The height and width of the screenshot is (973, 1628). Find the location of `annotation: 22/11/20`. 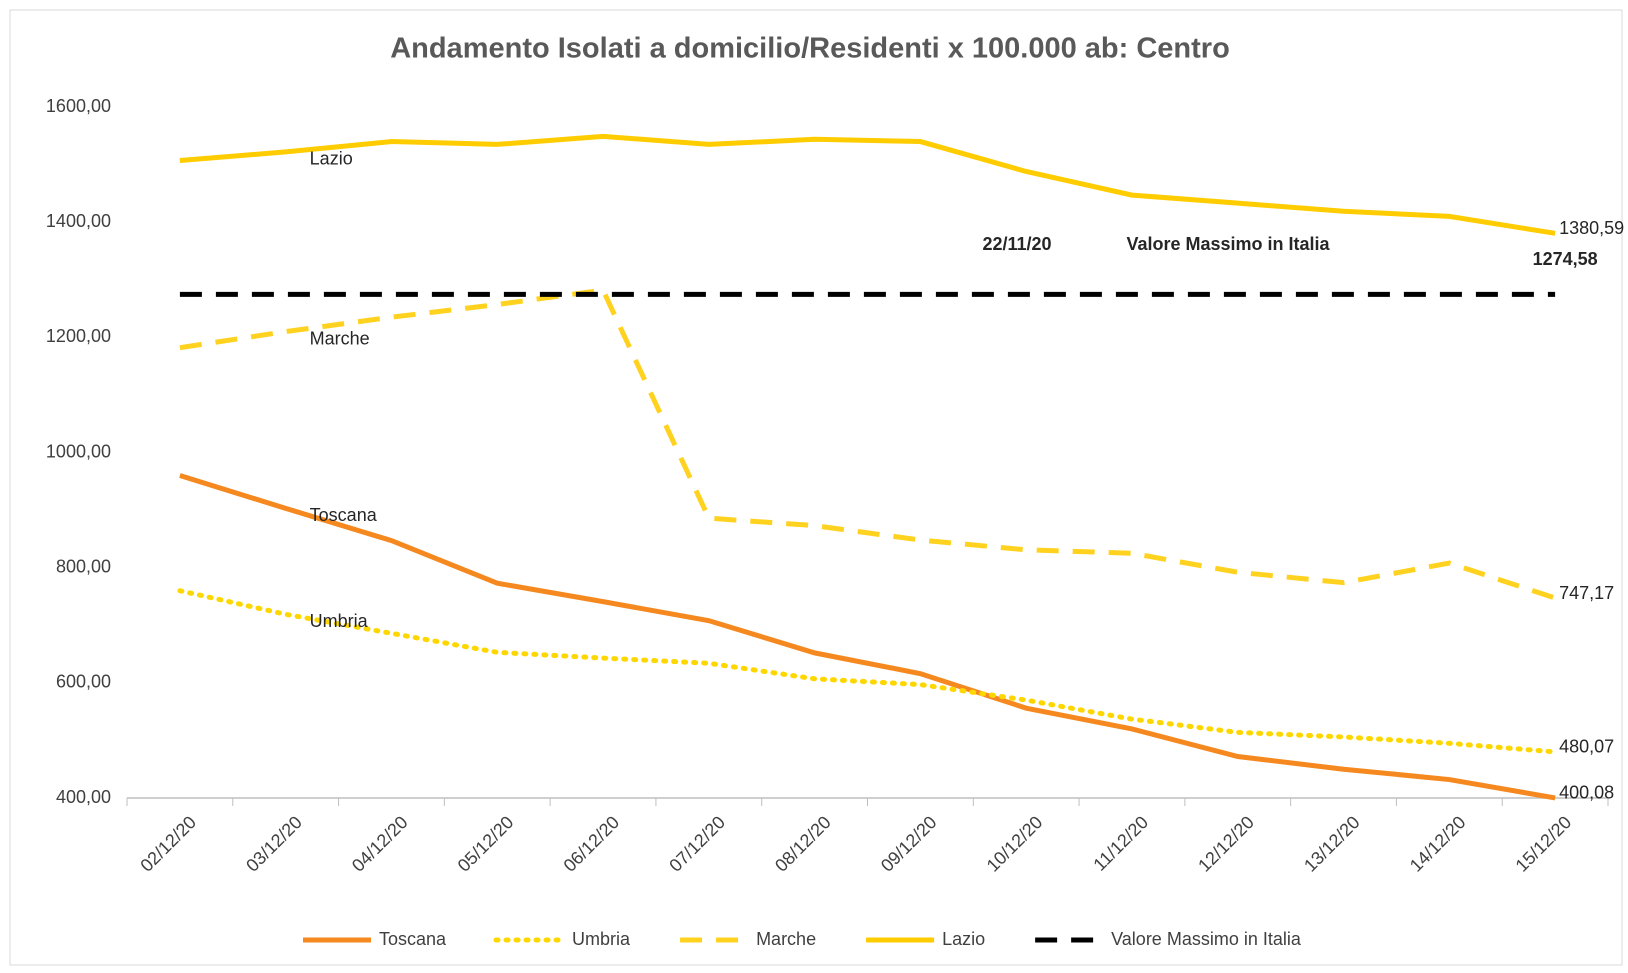

annotation: 22/11/20 is located at coordinates (1016, 244).